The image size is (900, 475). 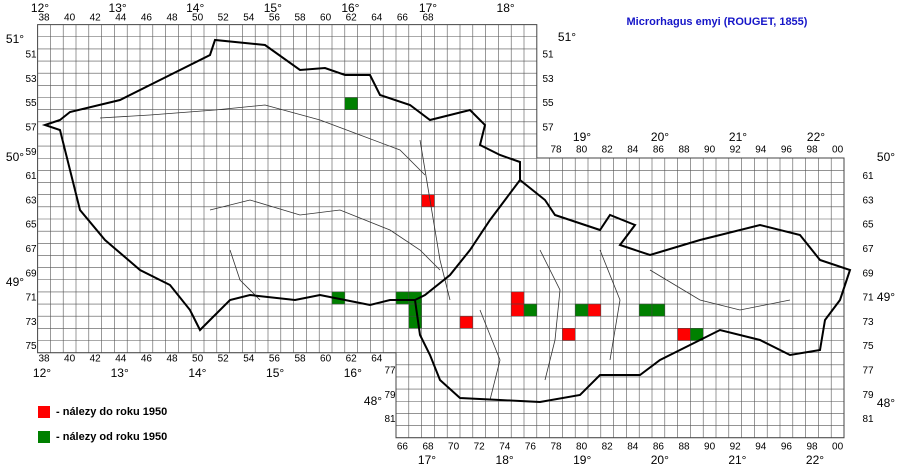 What do you see at coordinates (787, 447) in the screenshot?
I see `column-label: 96` at bounding box center [787, 447].